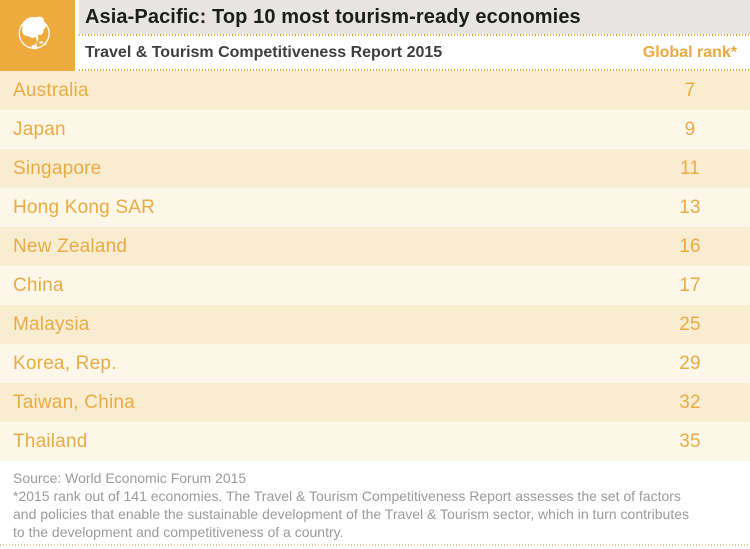  I want to click on rank-value: 16, so click(690, 246).